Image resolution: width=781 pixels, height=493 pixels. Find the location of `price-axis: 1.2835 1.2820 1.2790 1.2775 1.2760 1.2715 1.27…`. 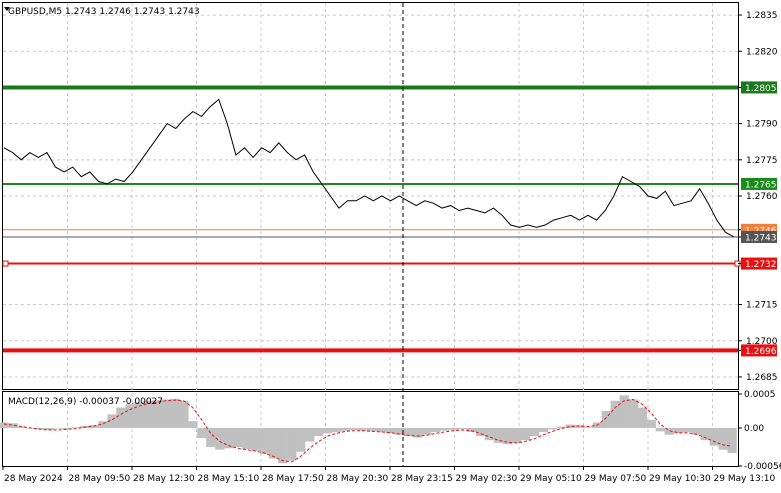

price-axis: 1.2835 1.2820 1.2790 1.2775 1.2760 1.2715 1.27… is located at coordinates (759, 241).